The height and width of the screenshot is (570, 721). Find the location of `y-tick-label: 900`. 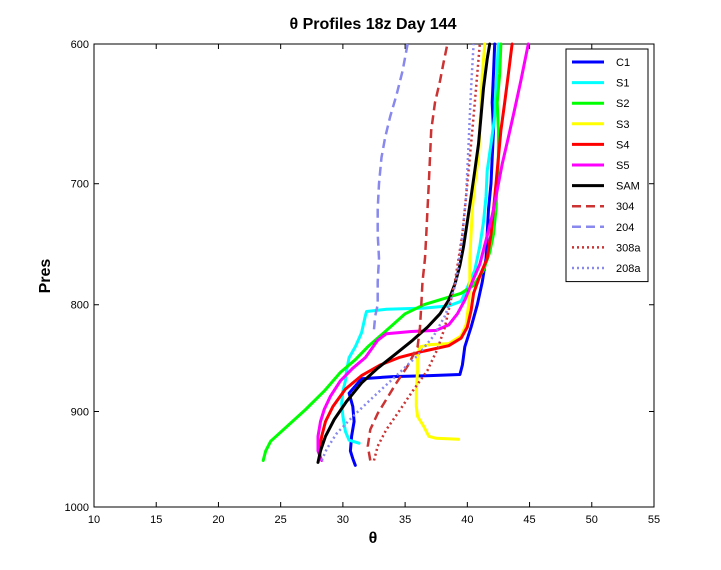

y-tick-label: 900 is located at coordinates (80, 413).